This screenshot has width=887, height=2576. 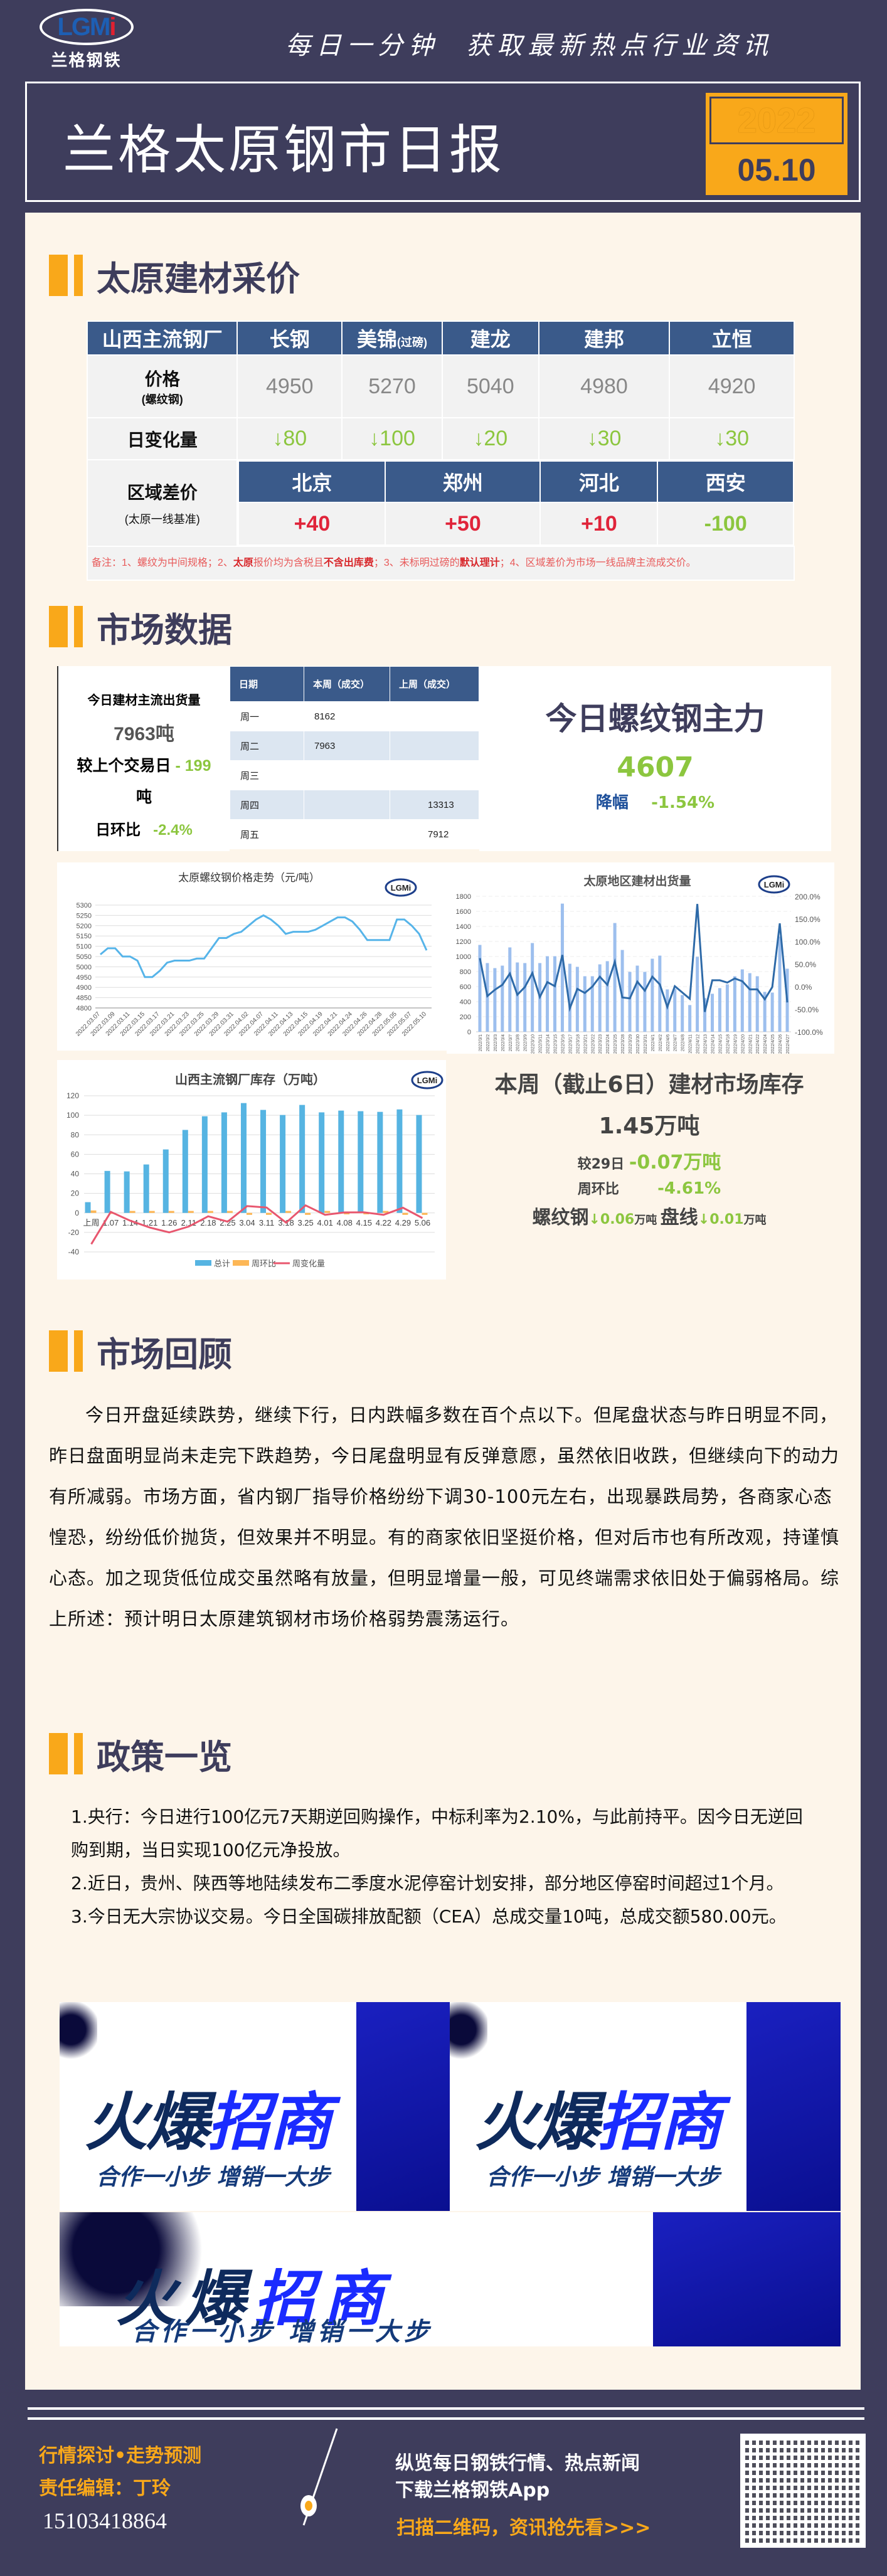 What do you see at coordinates (130, 1222) in the screenshot?
I see `x-tick-label: 1.14` at bounding box center [130, 1222].